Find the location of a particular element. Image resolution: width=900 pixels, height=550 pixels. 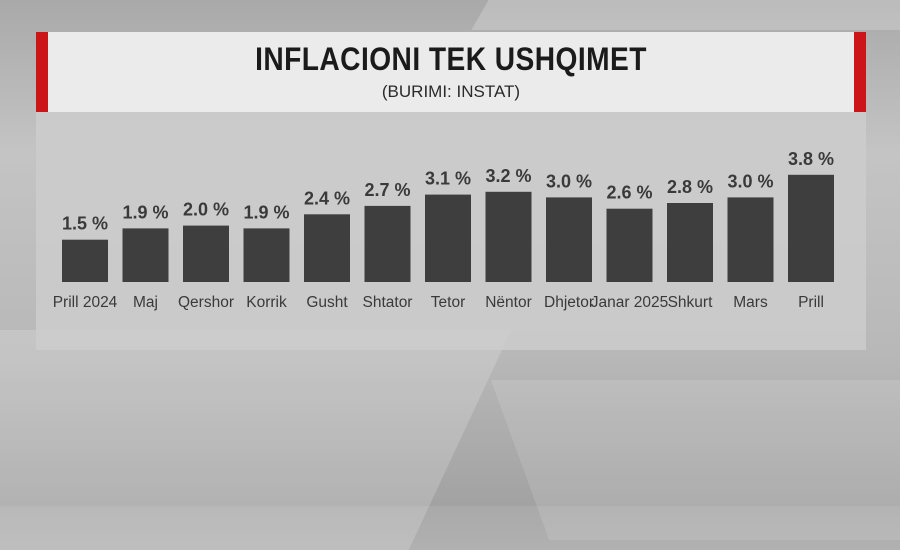

category-label-9: Janar 2025 is located at coordinates (630, 302).